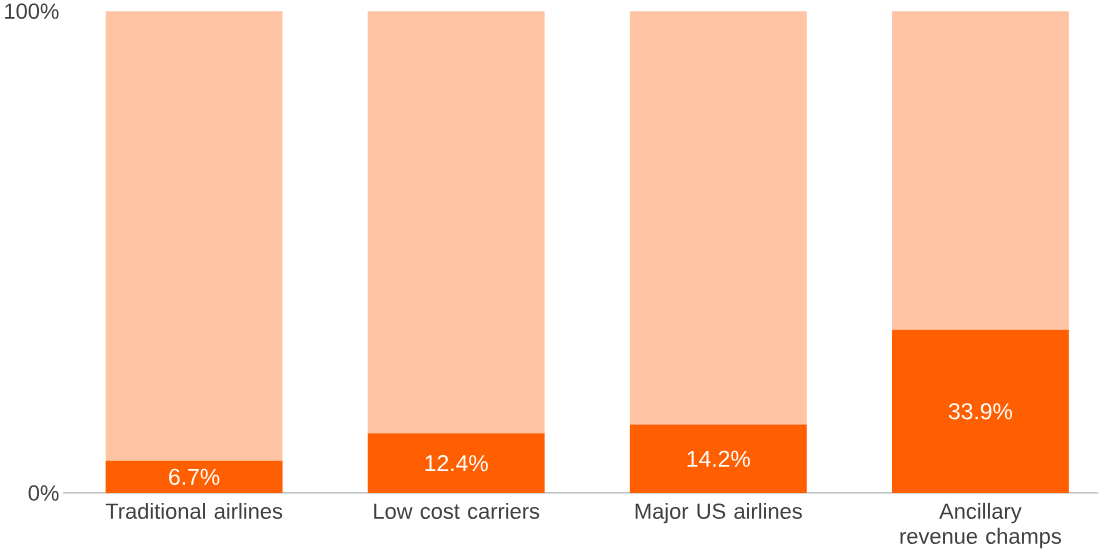 This screenshot has width=1099, height=552. What do you see at coordinates (456, 463) in the screenshot?
I see `data-label: 12.4%` at bounding box center [456, 463].